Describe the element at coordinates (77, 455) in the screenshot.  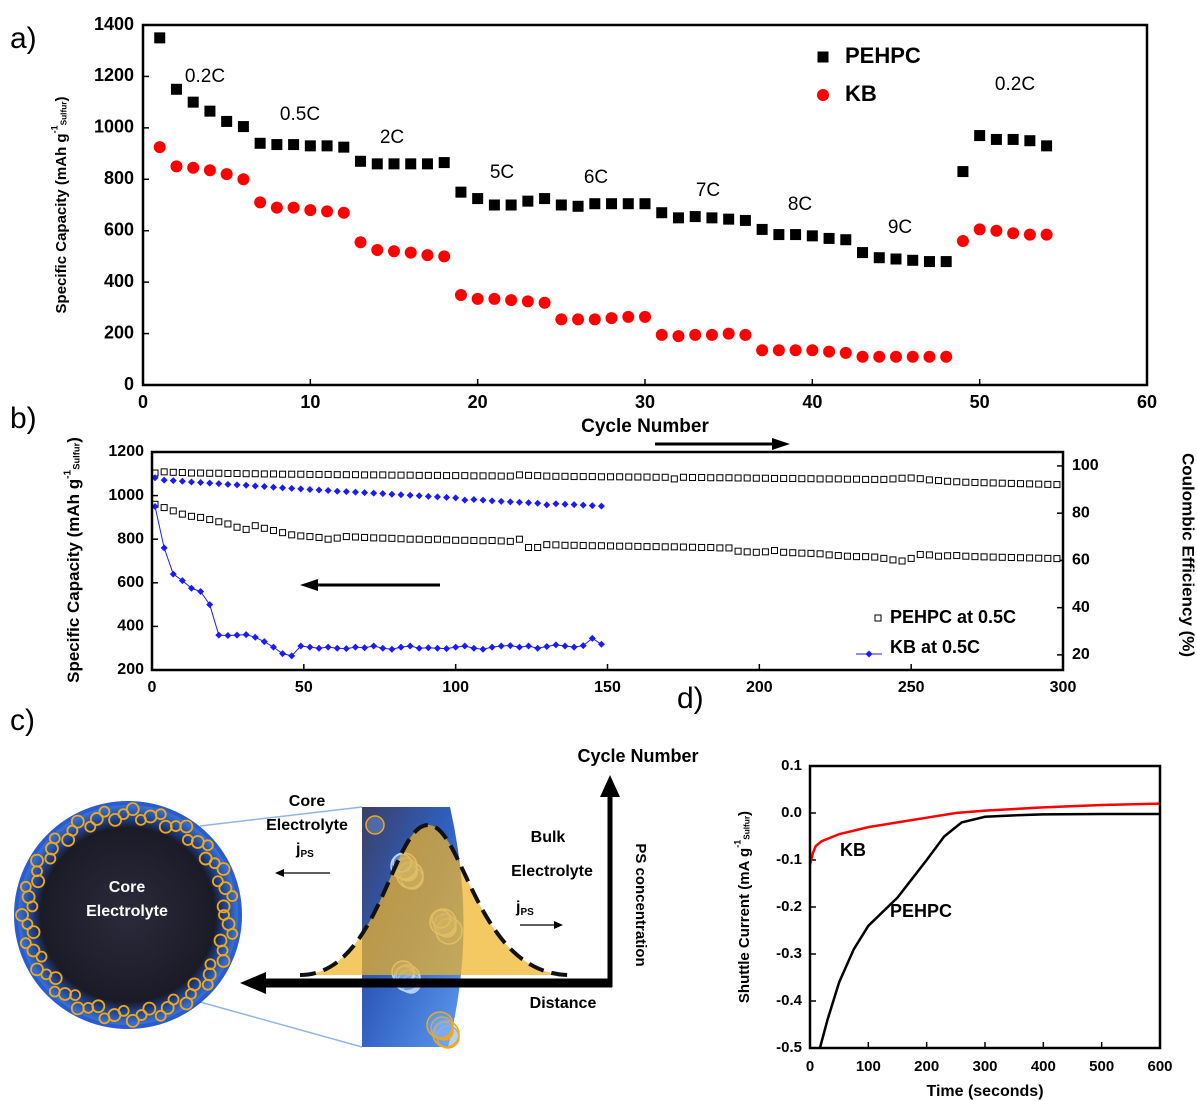
I see `label-part: Sulfur` at that location.